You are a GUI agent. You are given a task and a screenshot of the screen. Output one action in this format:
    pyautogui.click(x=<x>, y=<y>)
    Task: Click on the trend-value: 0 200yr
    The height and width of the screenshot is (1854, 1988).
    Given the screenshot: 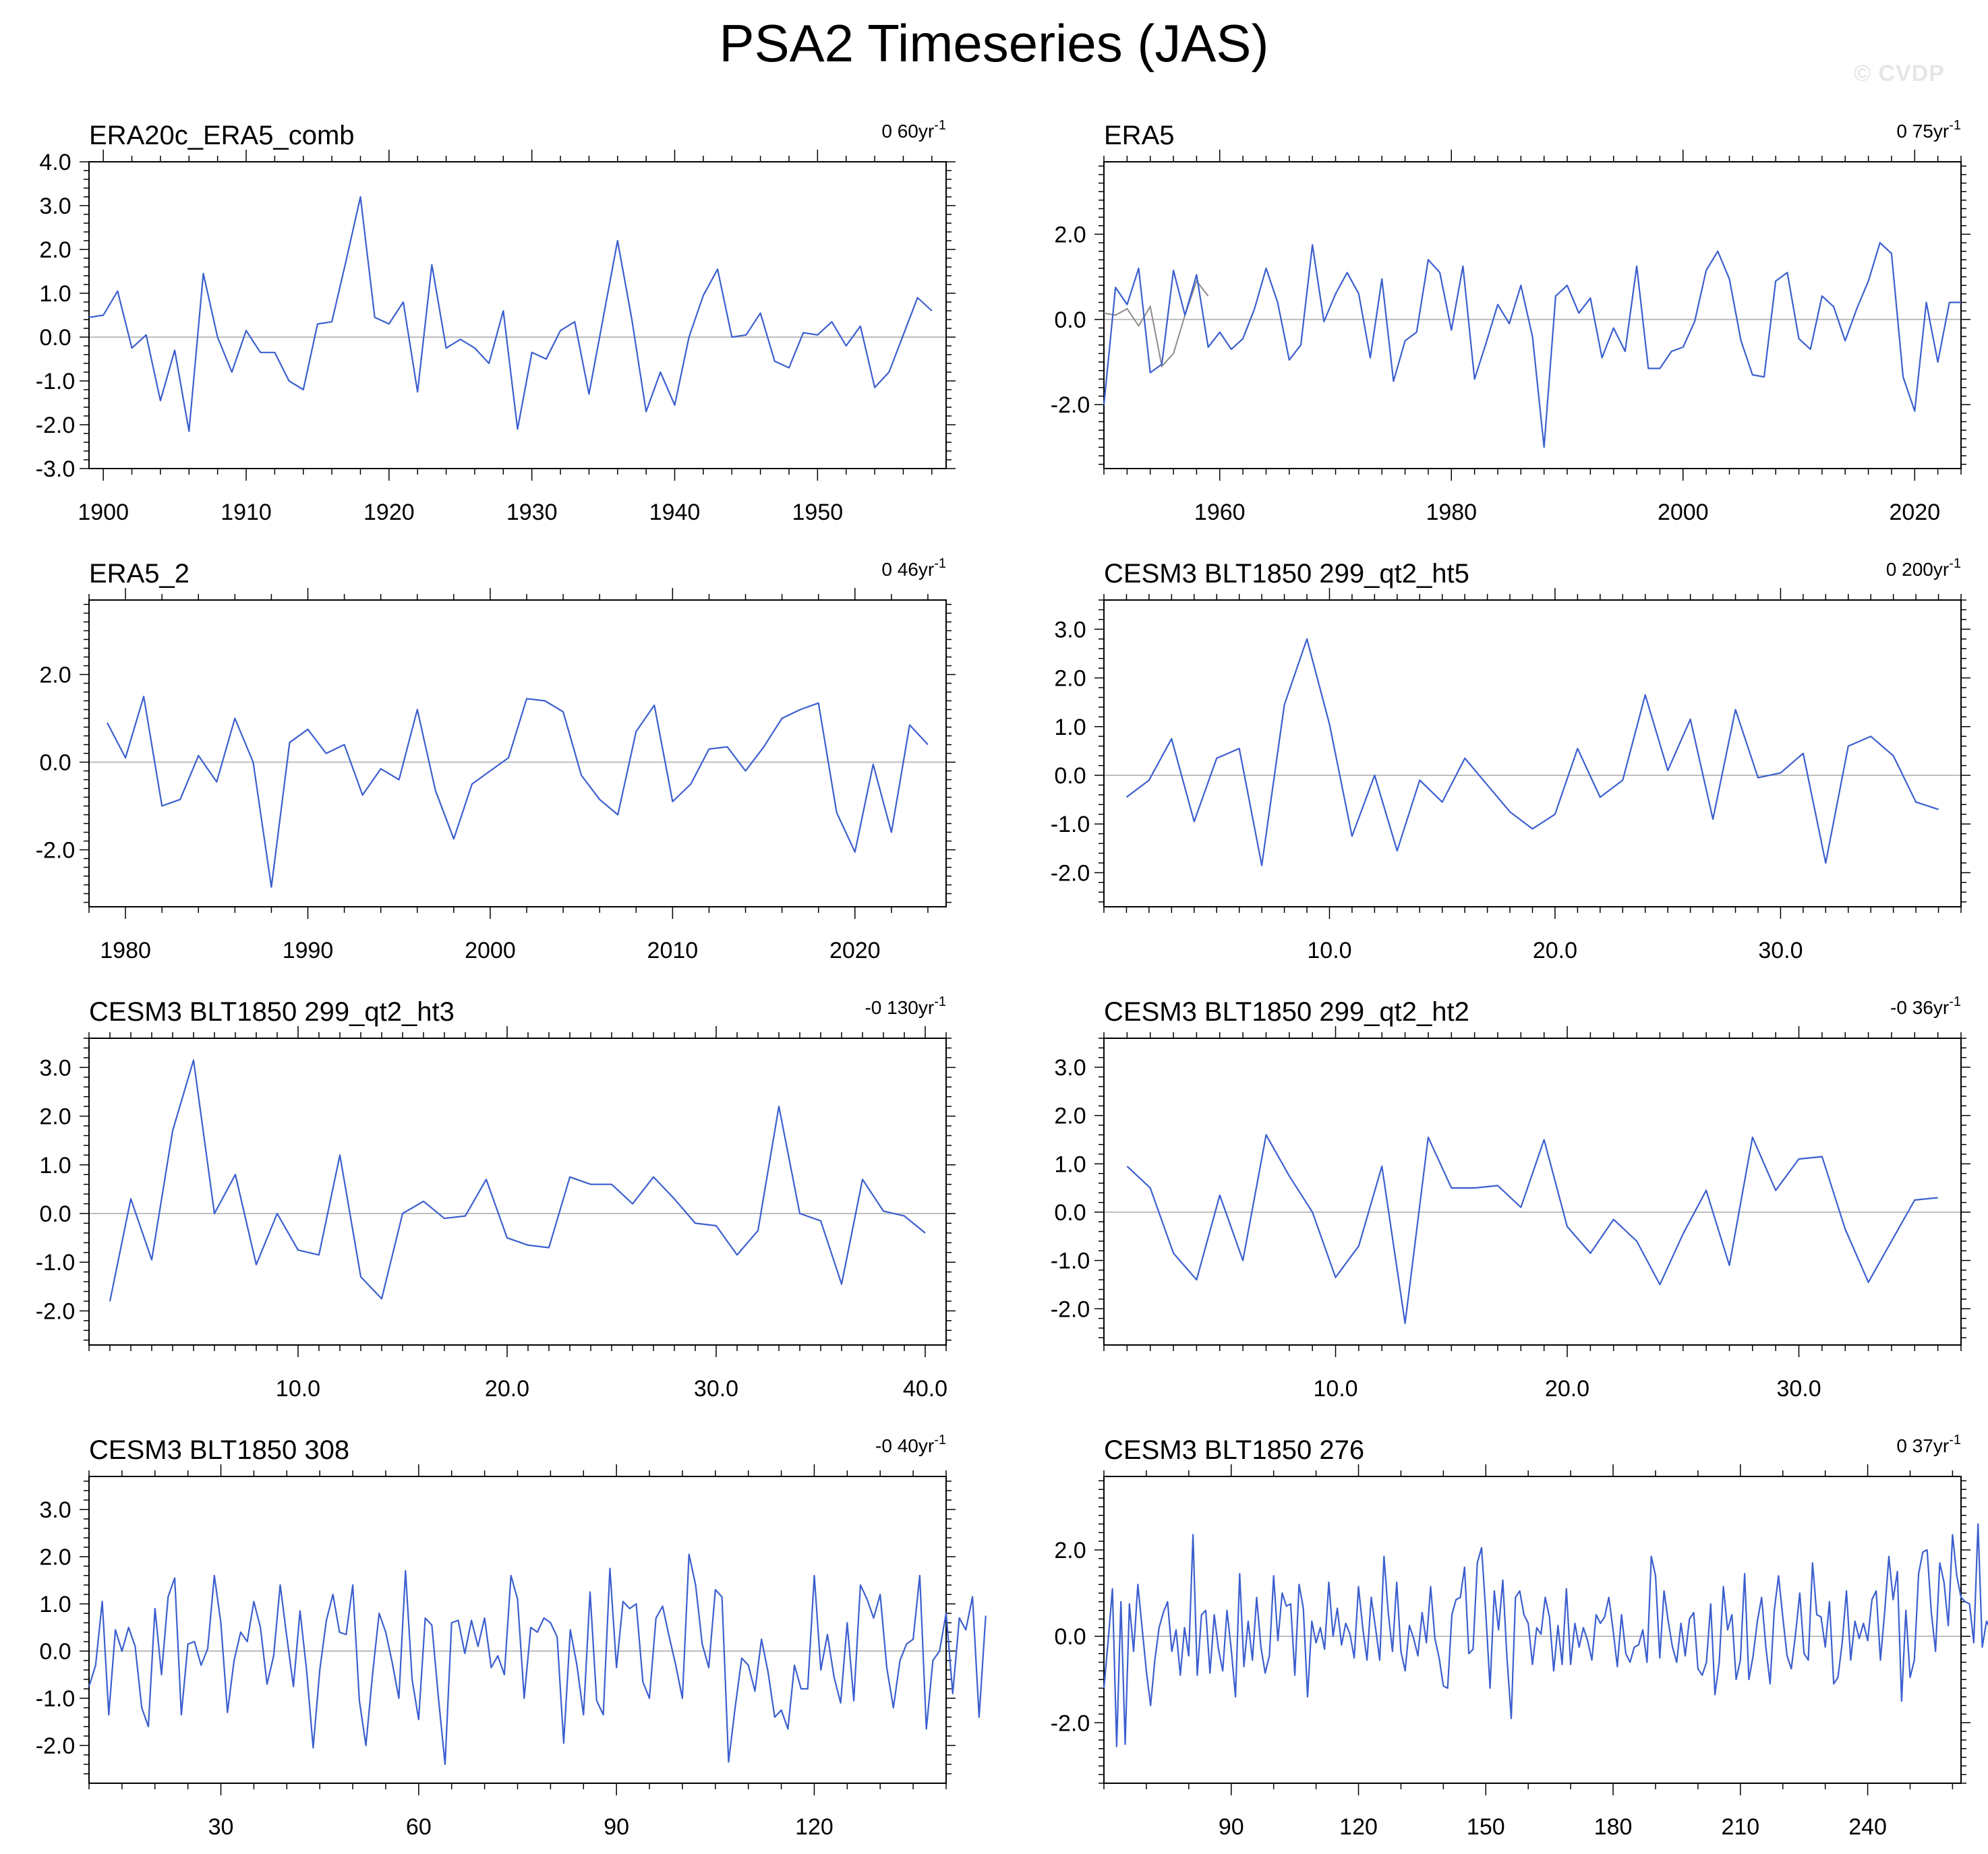 What is the action you would take?
    pyautogui.click(x=1918, y=569)
    